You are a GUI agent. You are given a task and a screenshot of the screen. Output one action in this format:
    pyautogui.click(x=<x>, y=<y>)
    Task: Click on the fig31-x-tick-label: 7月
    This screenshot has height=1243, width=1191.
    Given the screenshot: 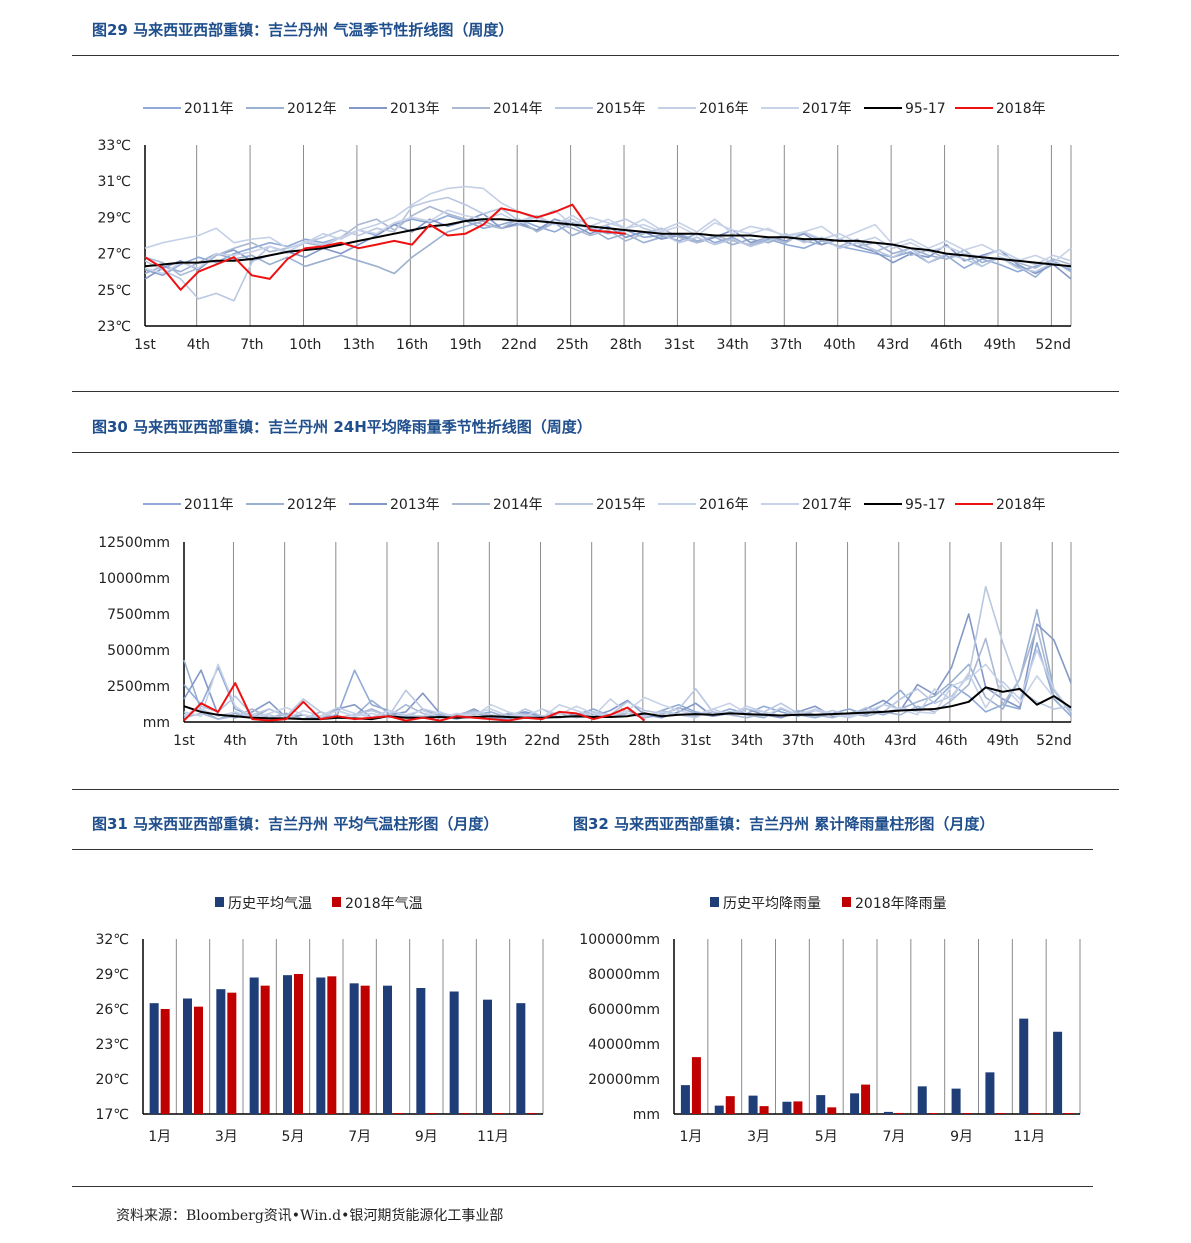 What is the action you would take?
    pyautogui.click(x=359, y=1137)
    